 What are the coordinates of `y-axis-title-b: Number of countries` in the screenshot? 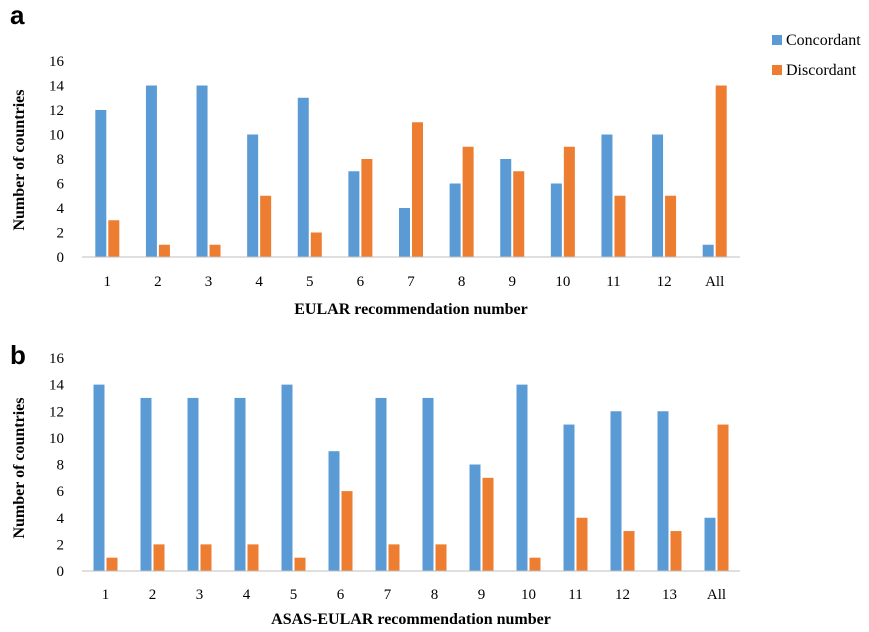 It's located at (19, 467).